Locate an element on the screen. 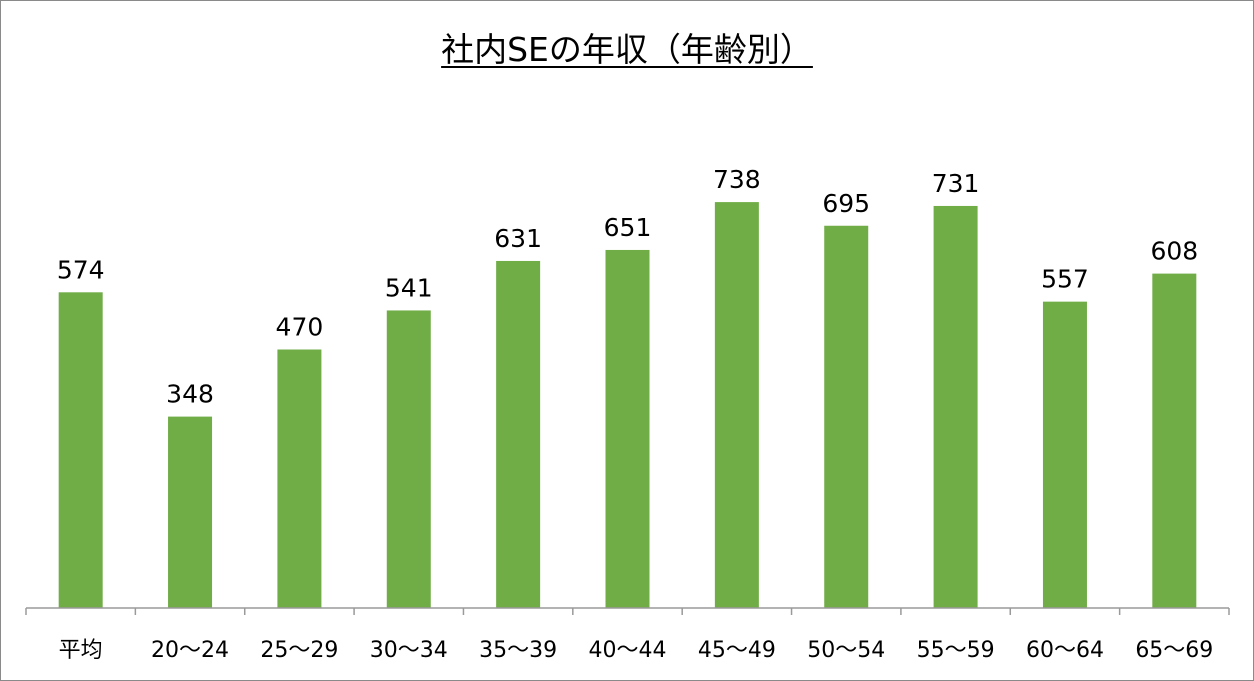 Image resolution: width=1254 pixels, height=681 pixels. data-label-8: 731 is located at coordinates (956, 183).